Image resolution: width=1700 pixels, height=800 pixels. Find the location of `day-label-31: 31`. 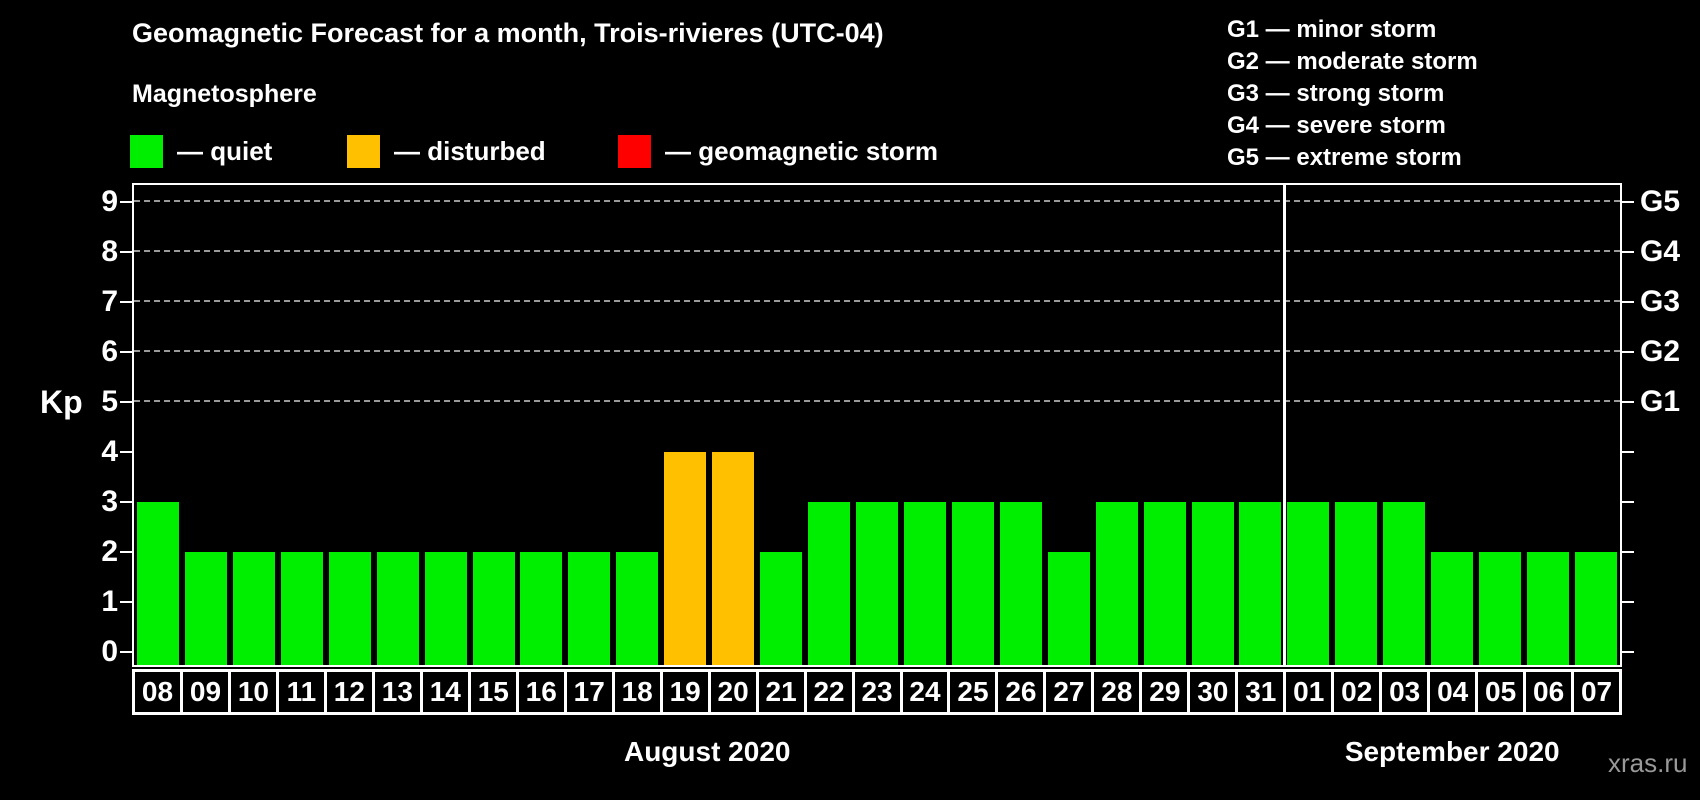

day-label-31: 31 is located at coordinates (1261, 692).